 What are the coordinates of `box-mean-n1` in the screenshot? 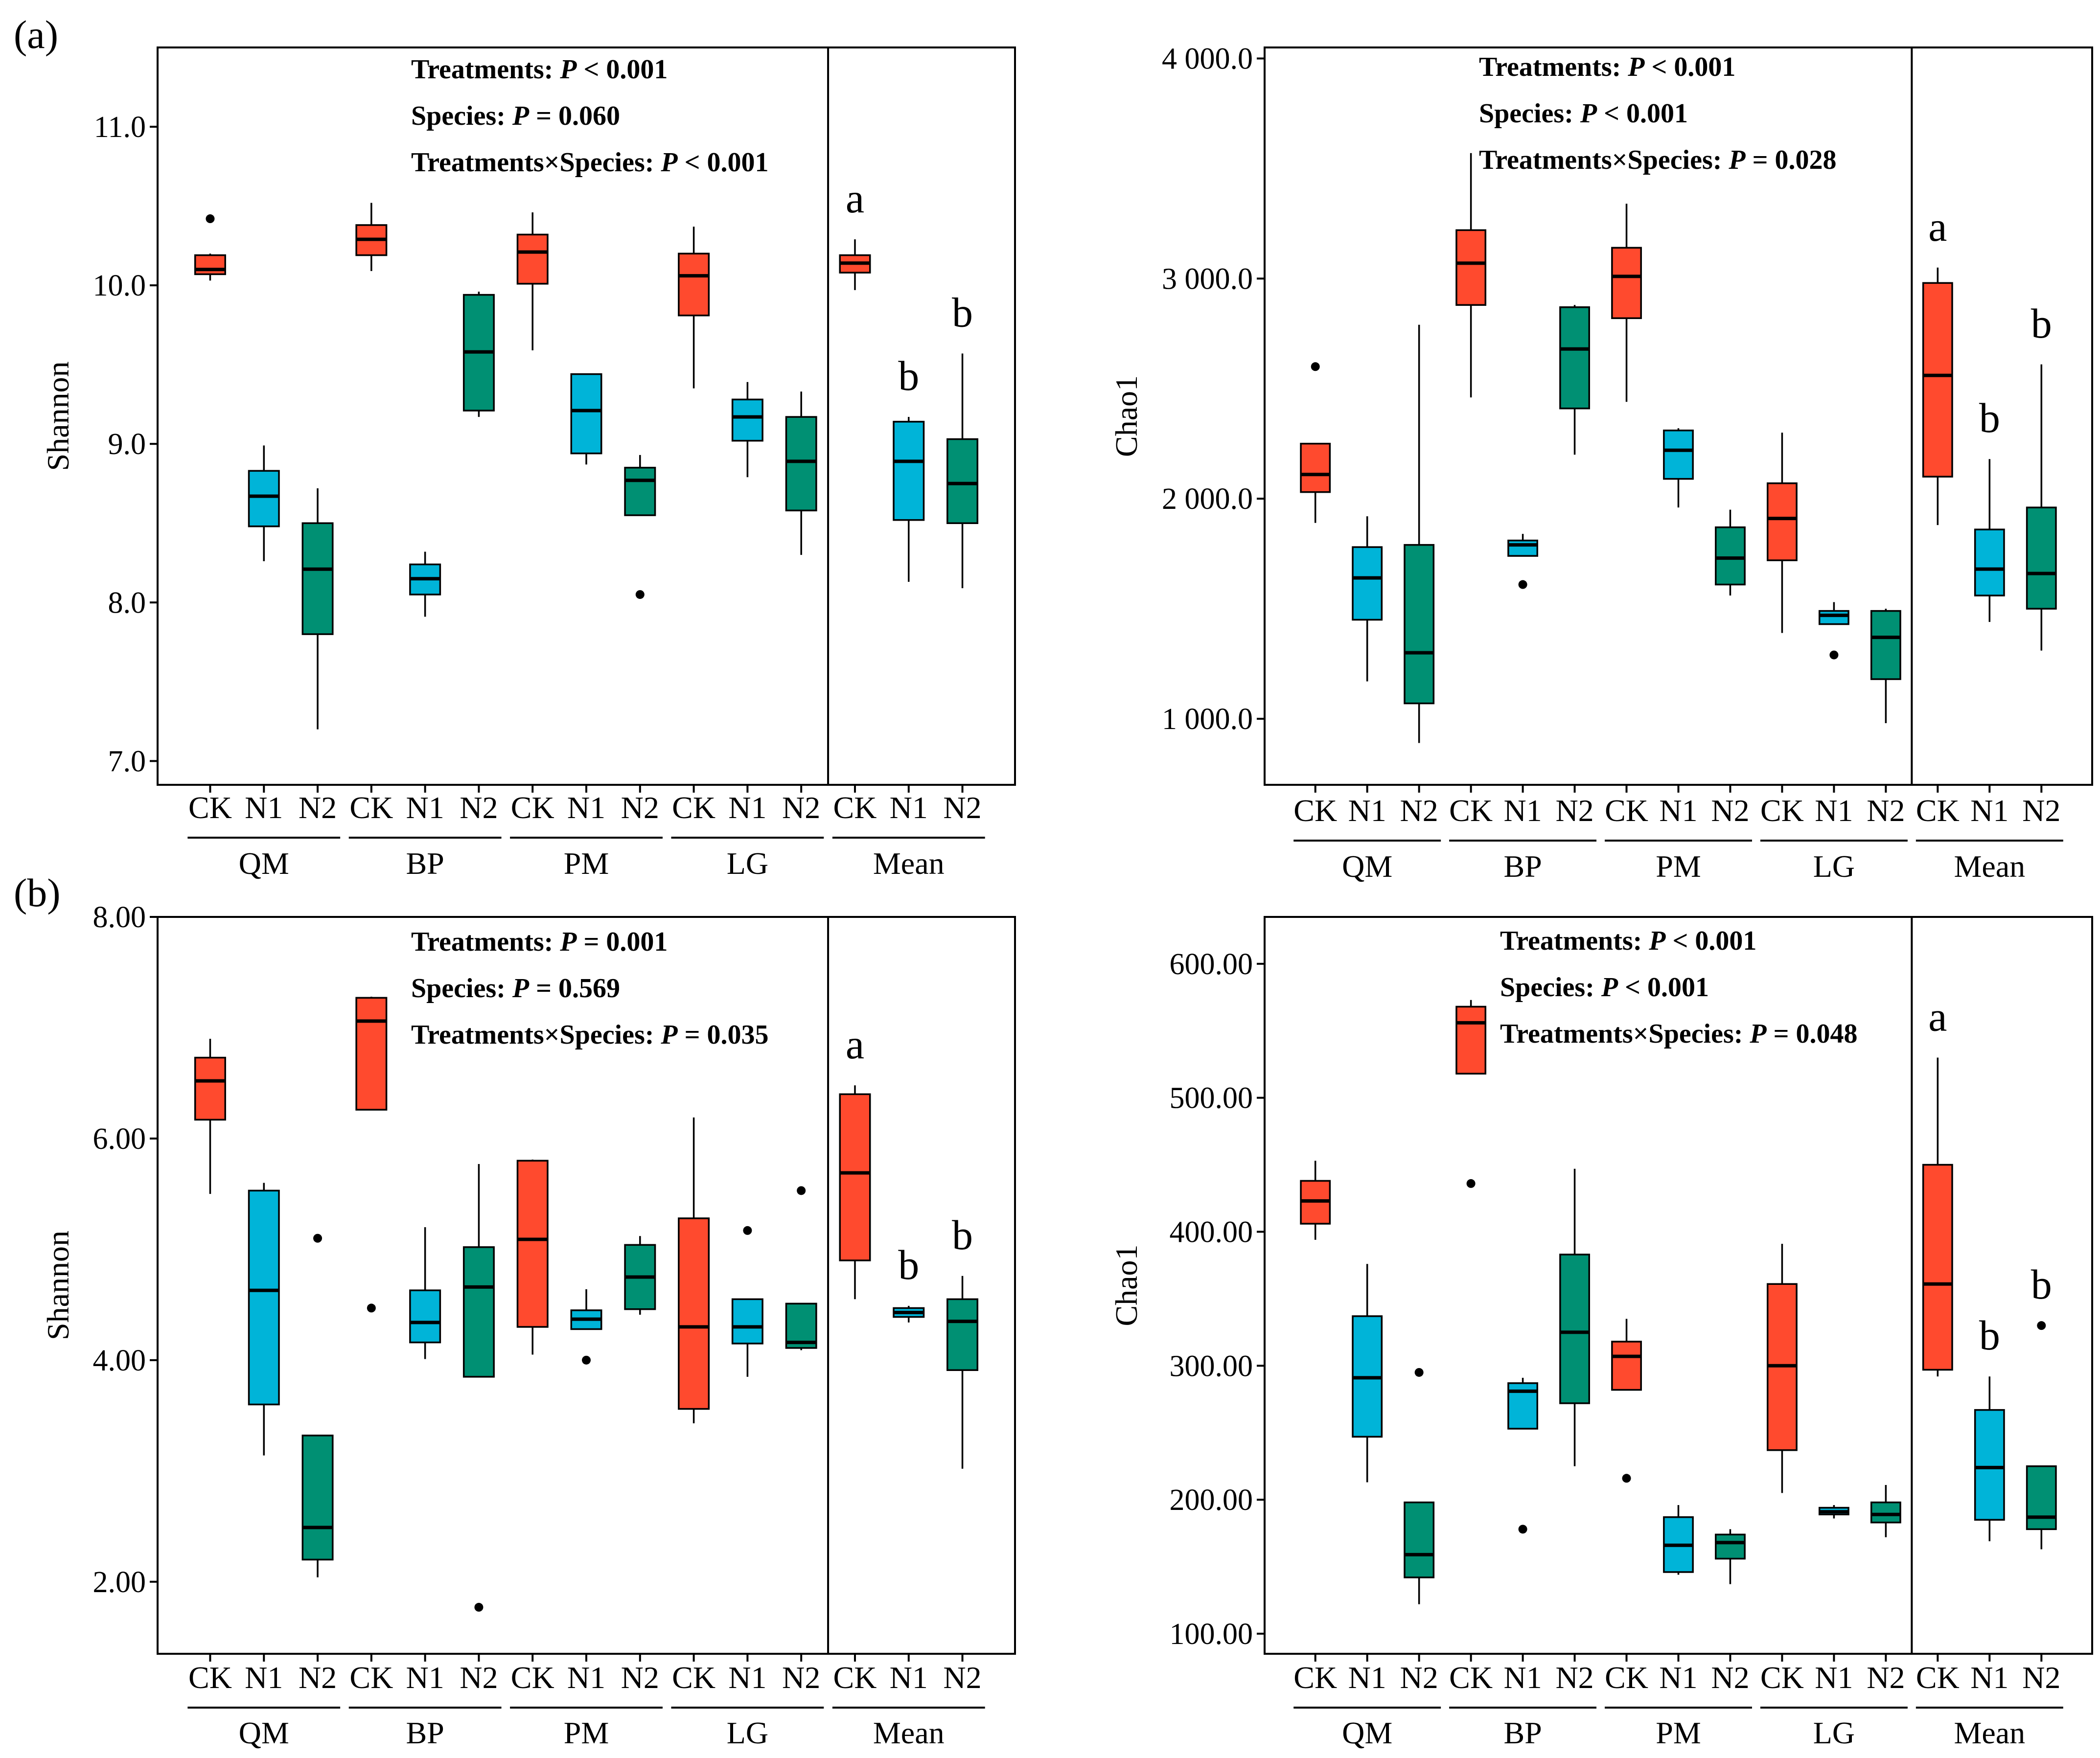 It's located at (909, 1314).